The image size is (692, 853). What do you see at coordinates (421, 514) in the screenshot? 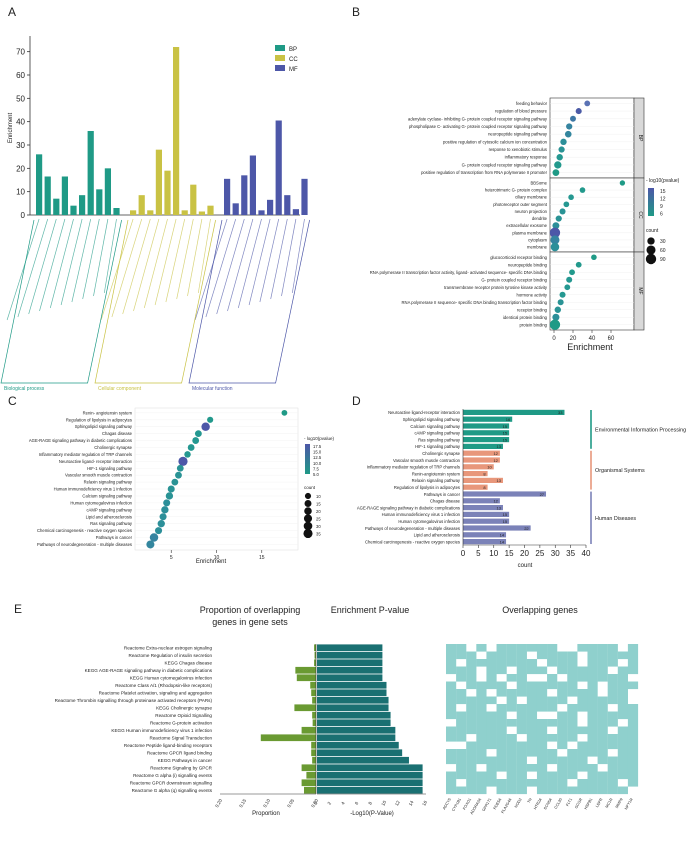
I see `panel-d-term-label: Human immunodeficiency virus 1 infection` at bounding box center [421, 514].